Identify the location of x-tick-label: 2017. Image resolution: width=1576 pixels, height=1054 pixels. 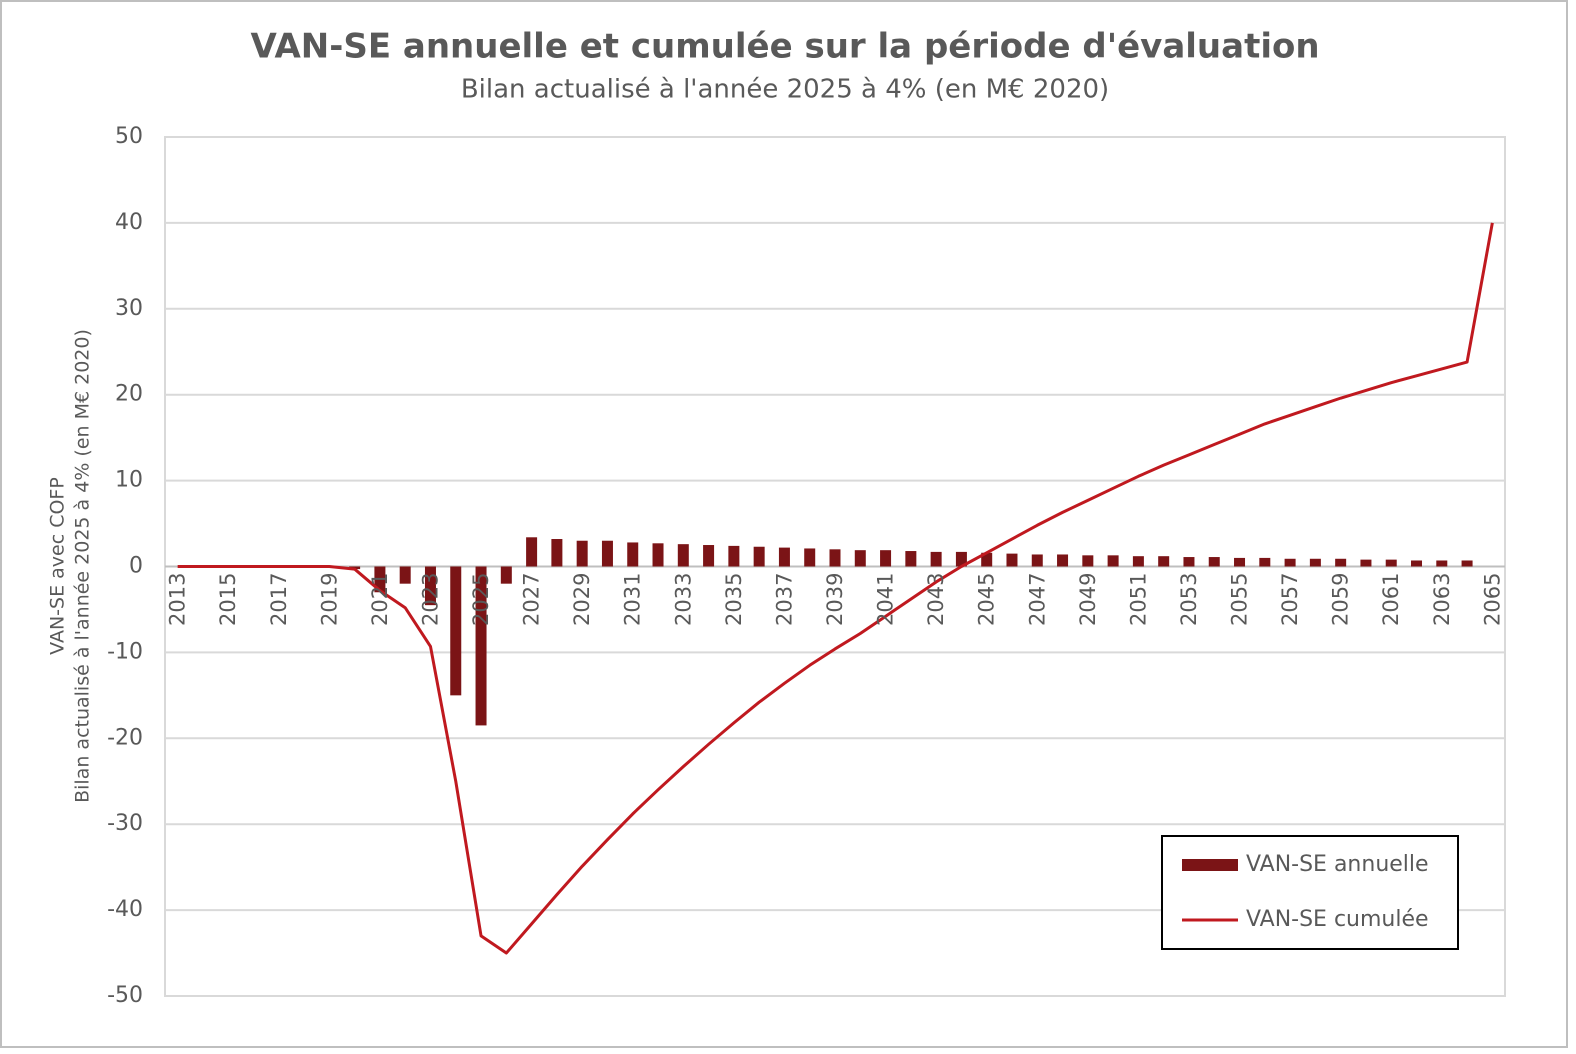
(279, 599).